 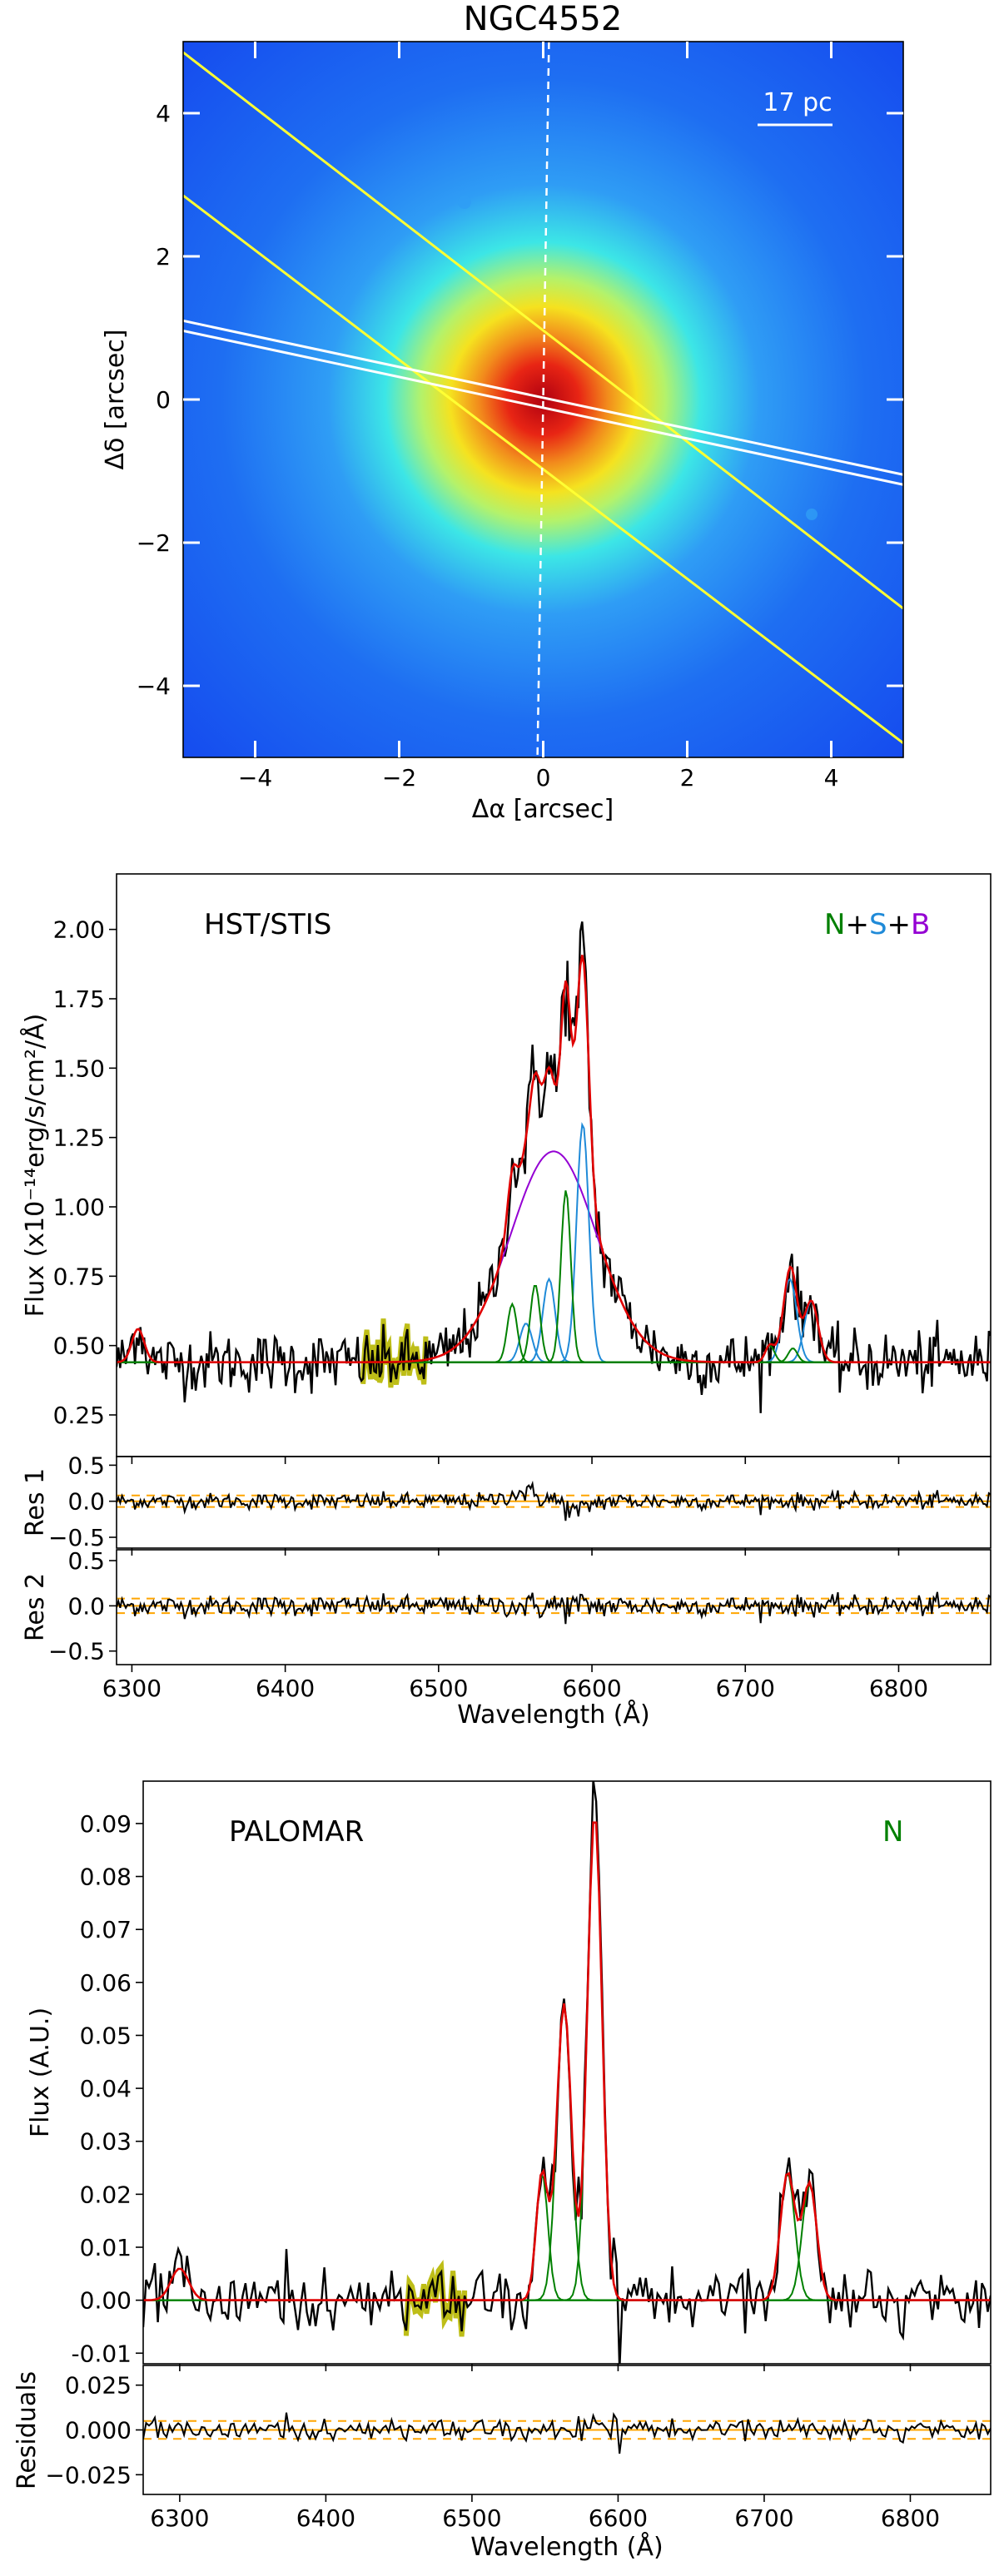 I want to click on stis-ytick-label: 0.75, so click(x=79, y=1276).